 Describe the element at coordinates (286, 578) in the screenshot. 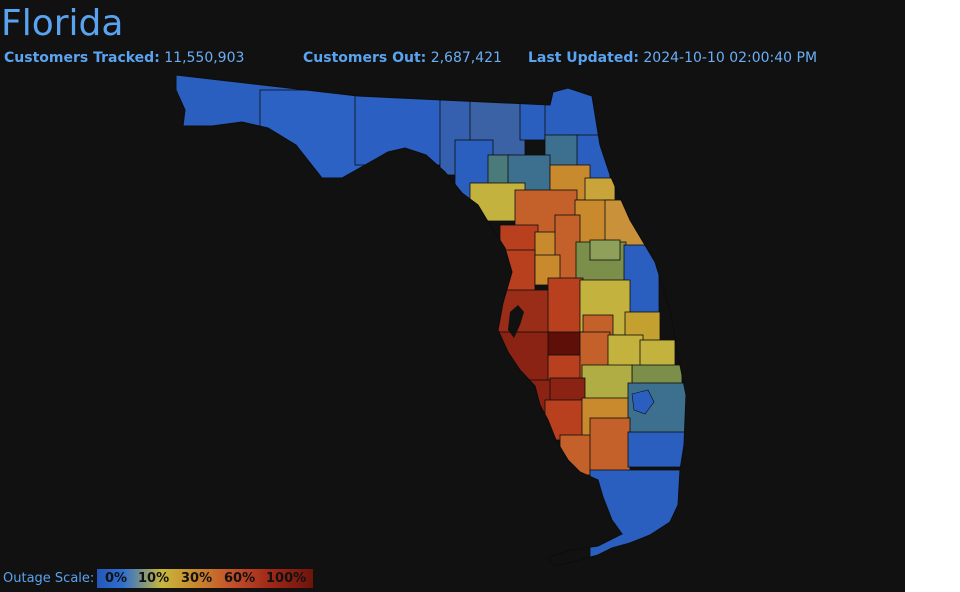

I see `legend-tick: 100%` at that location.